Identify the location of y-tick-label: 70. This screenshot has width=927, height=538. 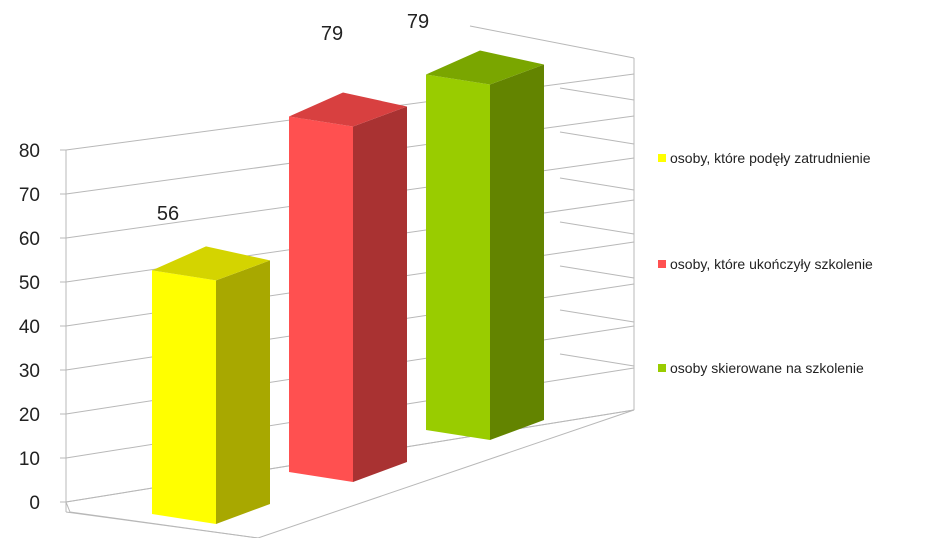
(29, 195).